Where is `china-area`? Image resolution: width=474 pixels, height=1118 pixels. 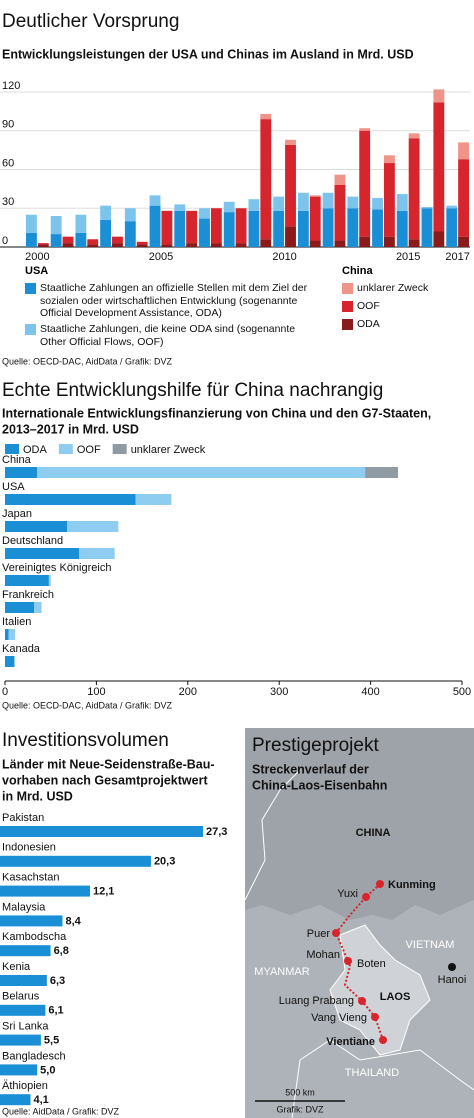 china-area is located at coordinates (359, 824).